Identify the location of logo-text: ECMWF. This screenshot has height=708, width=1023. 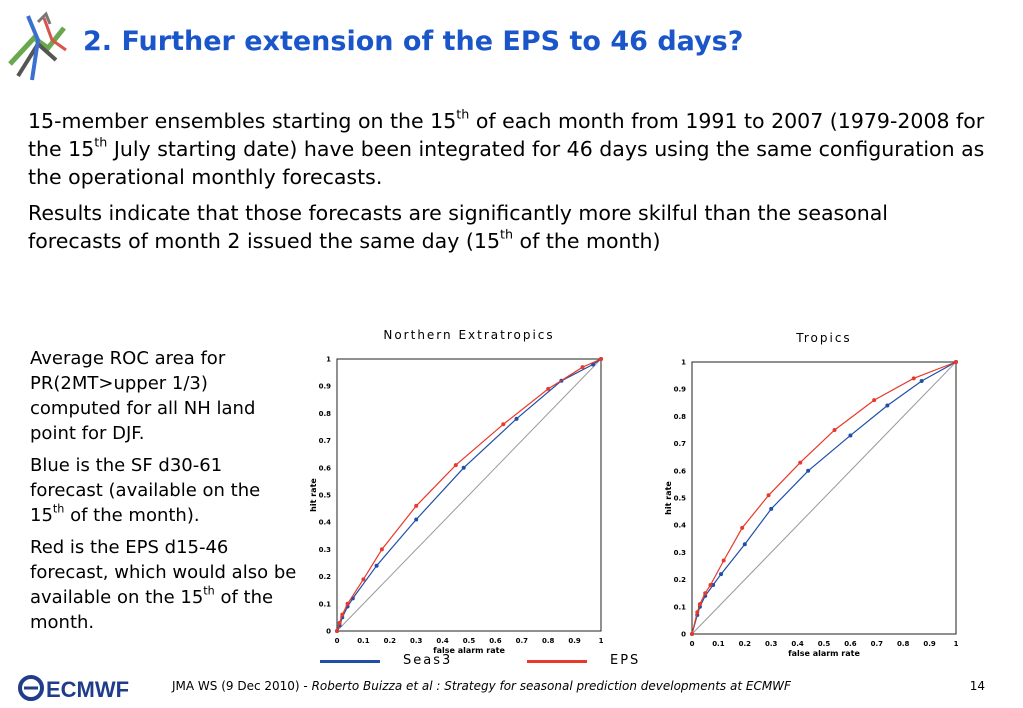
(87, 689).